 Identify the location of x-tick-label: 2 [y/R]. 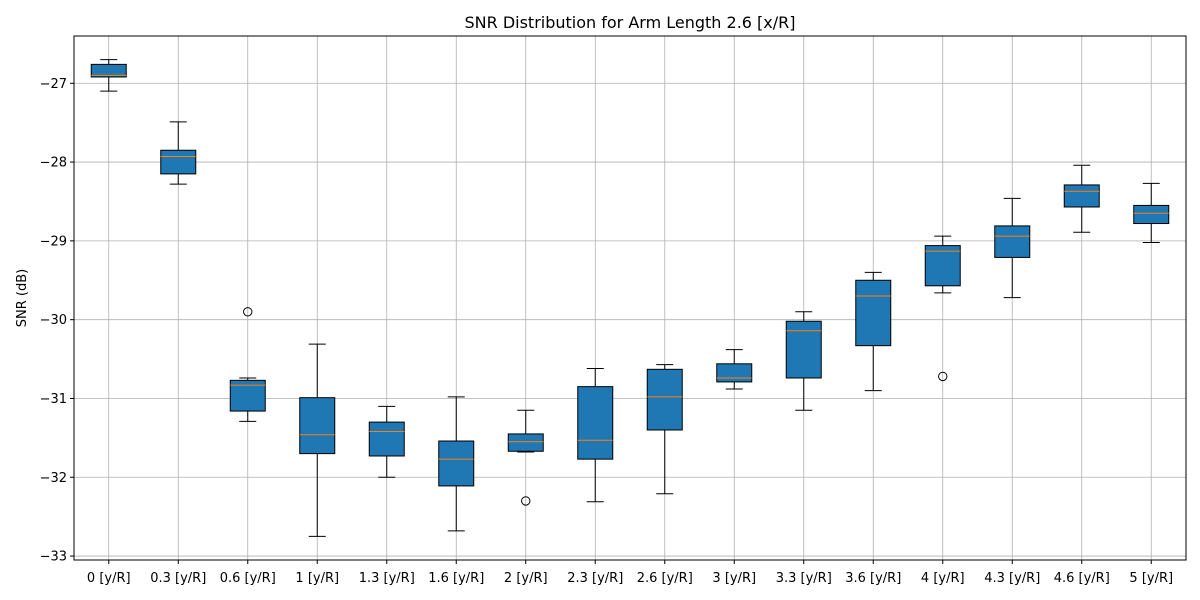
(526, 578).